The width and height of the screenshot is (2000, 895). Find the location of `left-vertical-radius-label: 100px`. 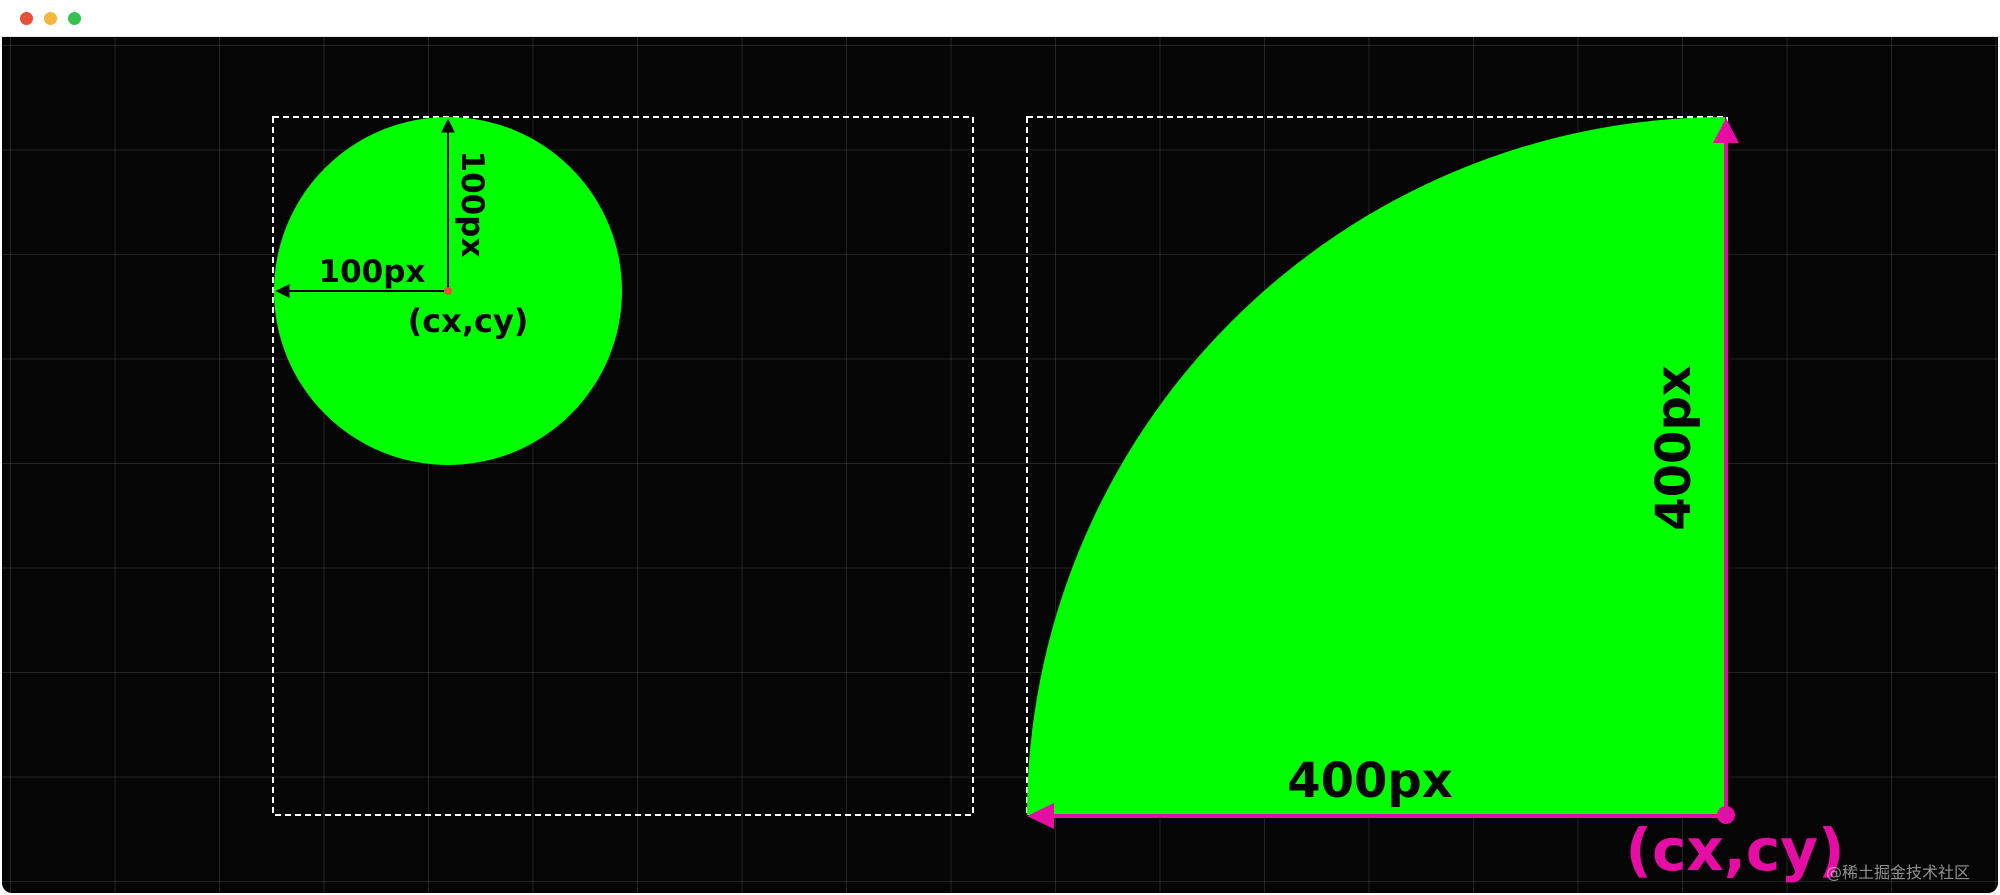

left-vertical-radius-label: 100px is located at coordinates (472, 204).